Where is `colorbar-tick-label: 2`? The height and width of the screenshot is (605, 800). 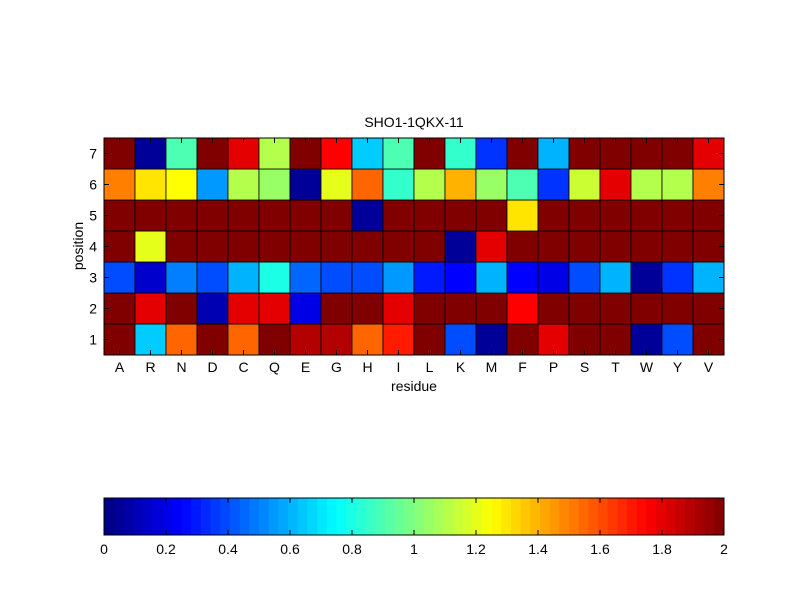
colorbar-tick-label: 2 is located at coordinates (724, 549).